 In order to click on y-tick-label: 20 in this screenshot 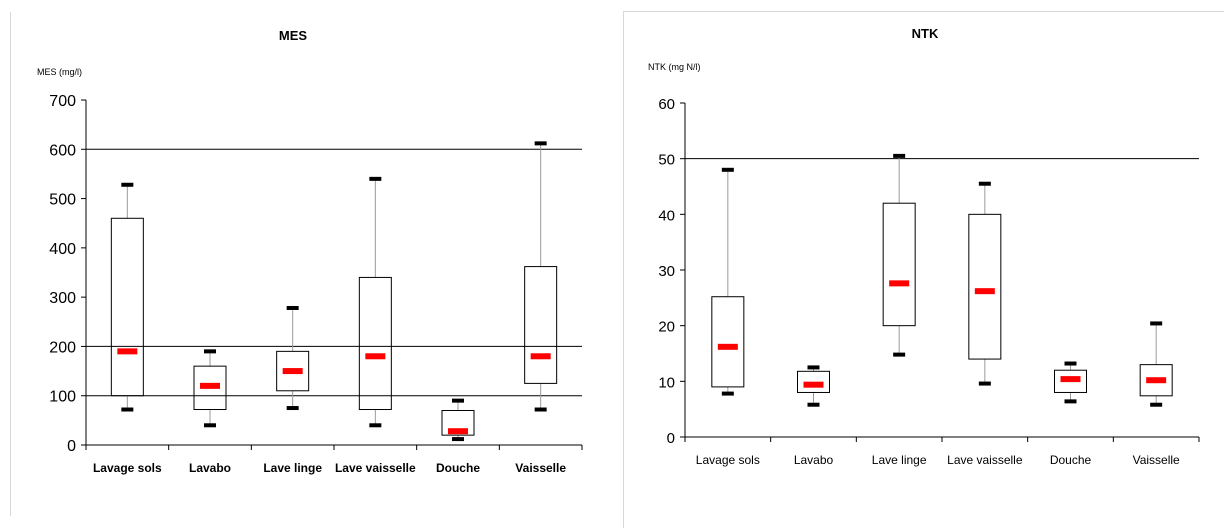, I will do `click(666, 327)`.